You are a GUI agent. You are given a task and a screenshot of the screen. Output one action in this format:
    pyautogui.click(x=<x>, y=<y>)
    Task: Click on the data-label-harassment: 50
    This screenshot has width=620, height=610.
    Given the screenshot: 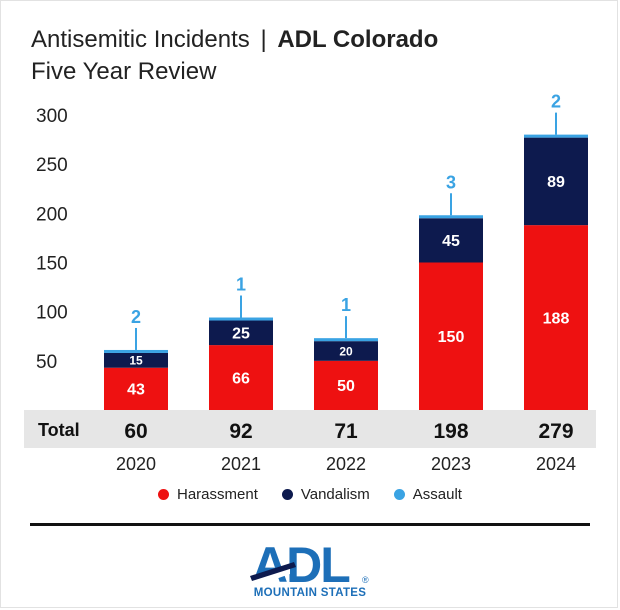 What is the action you would take?
    pyautogui.click(x=346, y=386)
    